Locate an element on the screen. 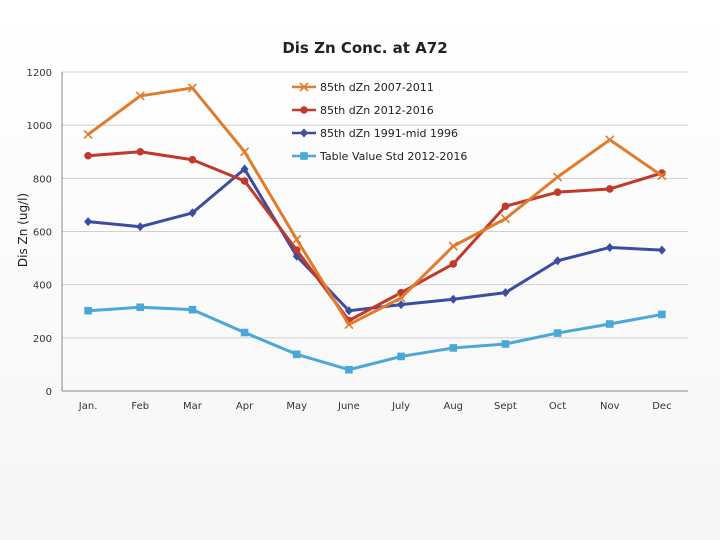  x-tick-labels: Jan. Feb Mar Apr May June July Aug Sept Oct Nov Dec is located at coordinates (375, 406).